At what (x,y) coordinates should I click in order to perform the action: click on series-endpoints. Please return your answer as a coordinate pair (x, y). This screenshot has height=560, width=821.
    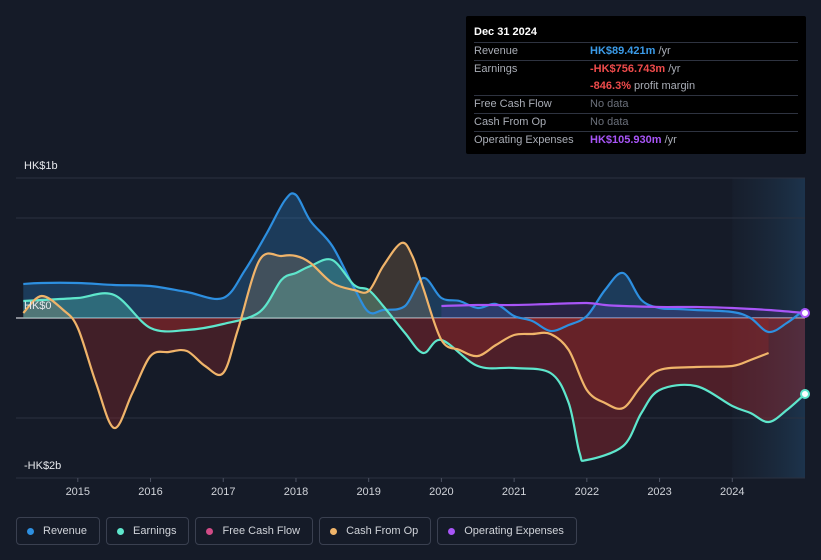
    Looking at the image, I should click on (805, 353).